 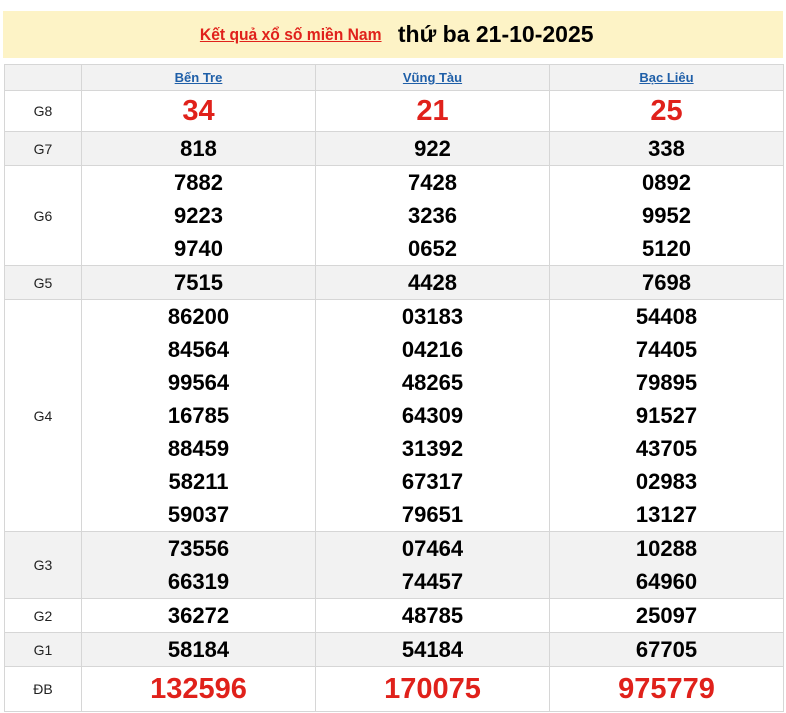 I want to click on prize-label: G1, so click(x=43, y=649).